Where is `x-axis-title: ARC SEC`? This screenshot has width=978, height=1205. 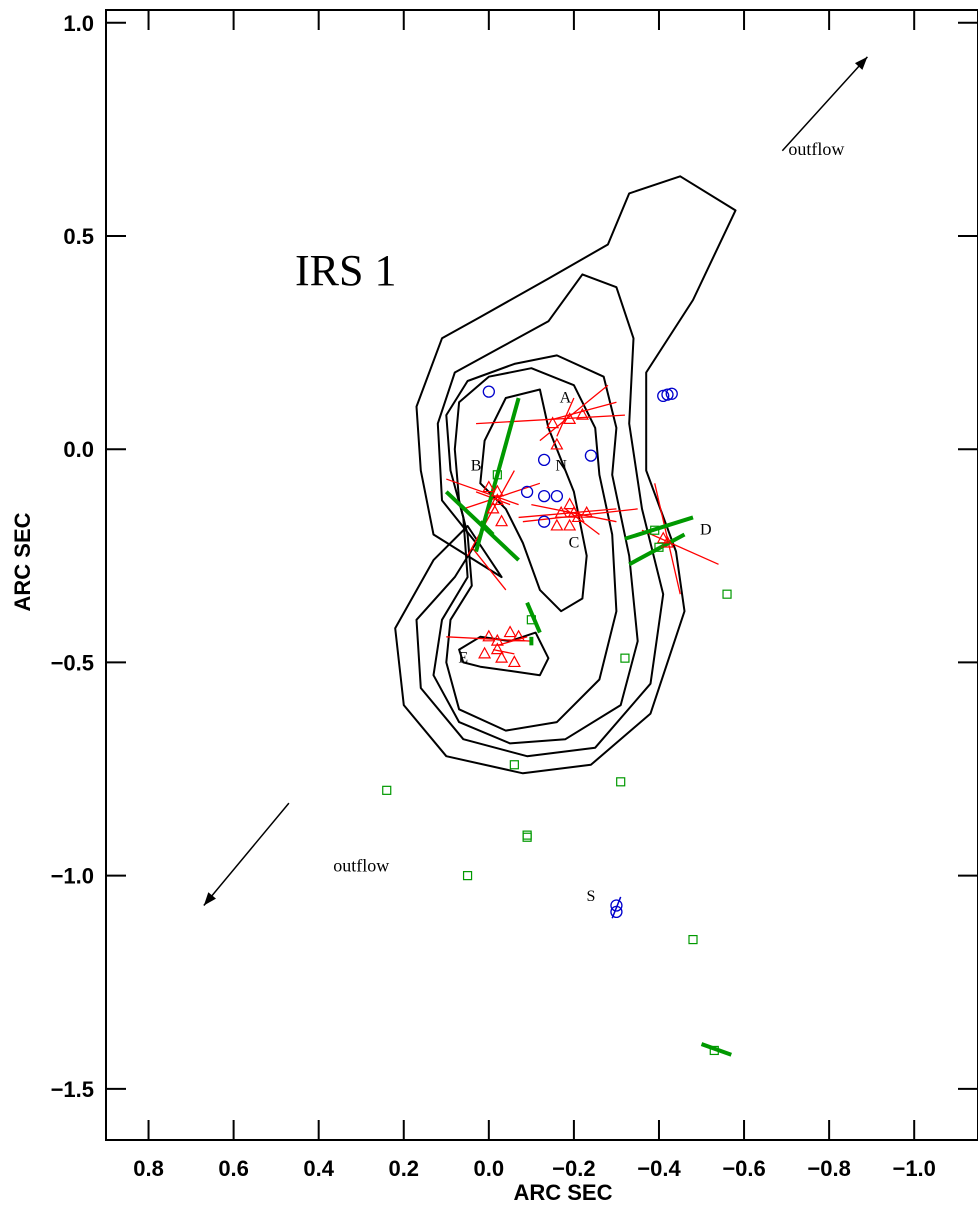 x-axis-title: ARC SEC is located at coordinates (562, 1192).